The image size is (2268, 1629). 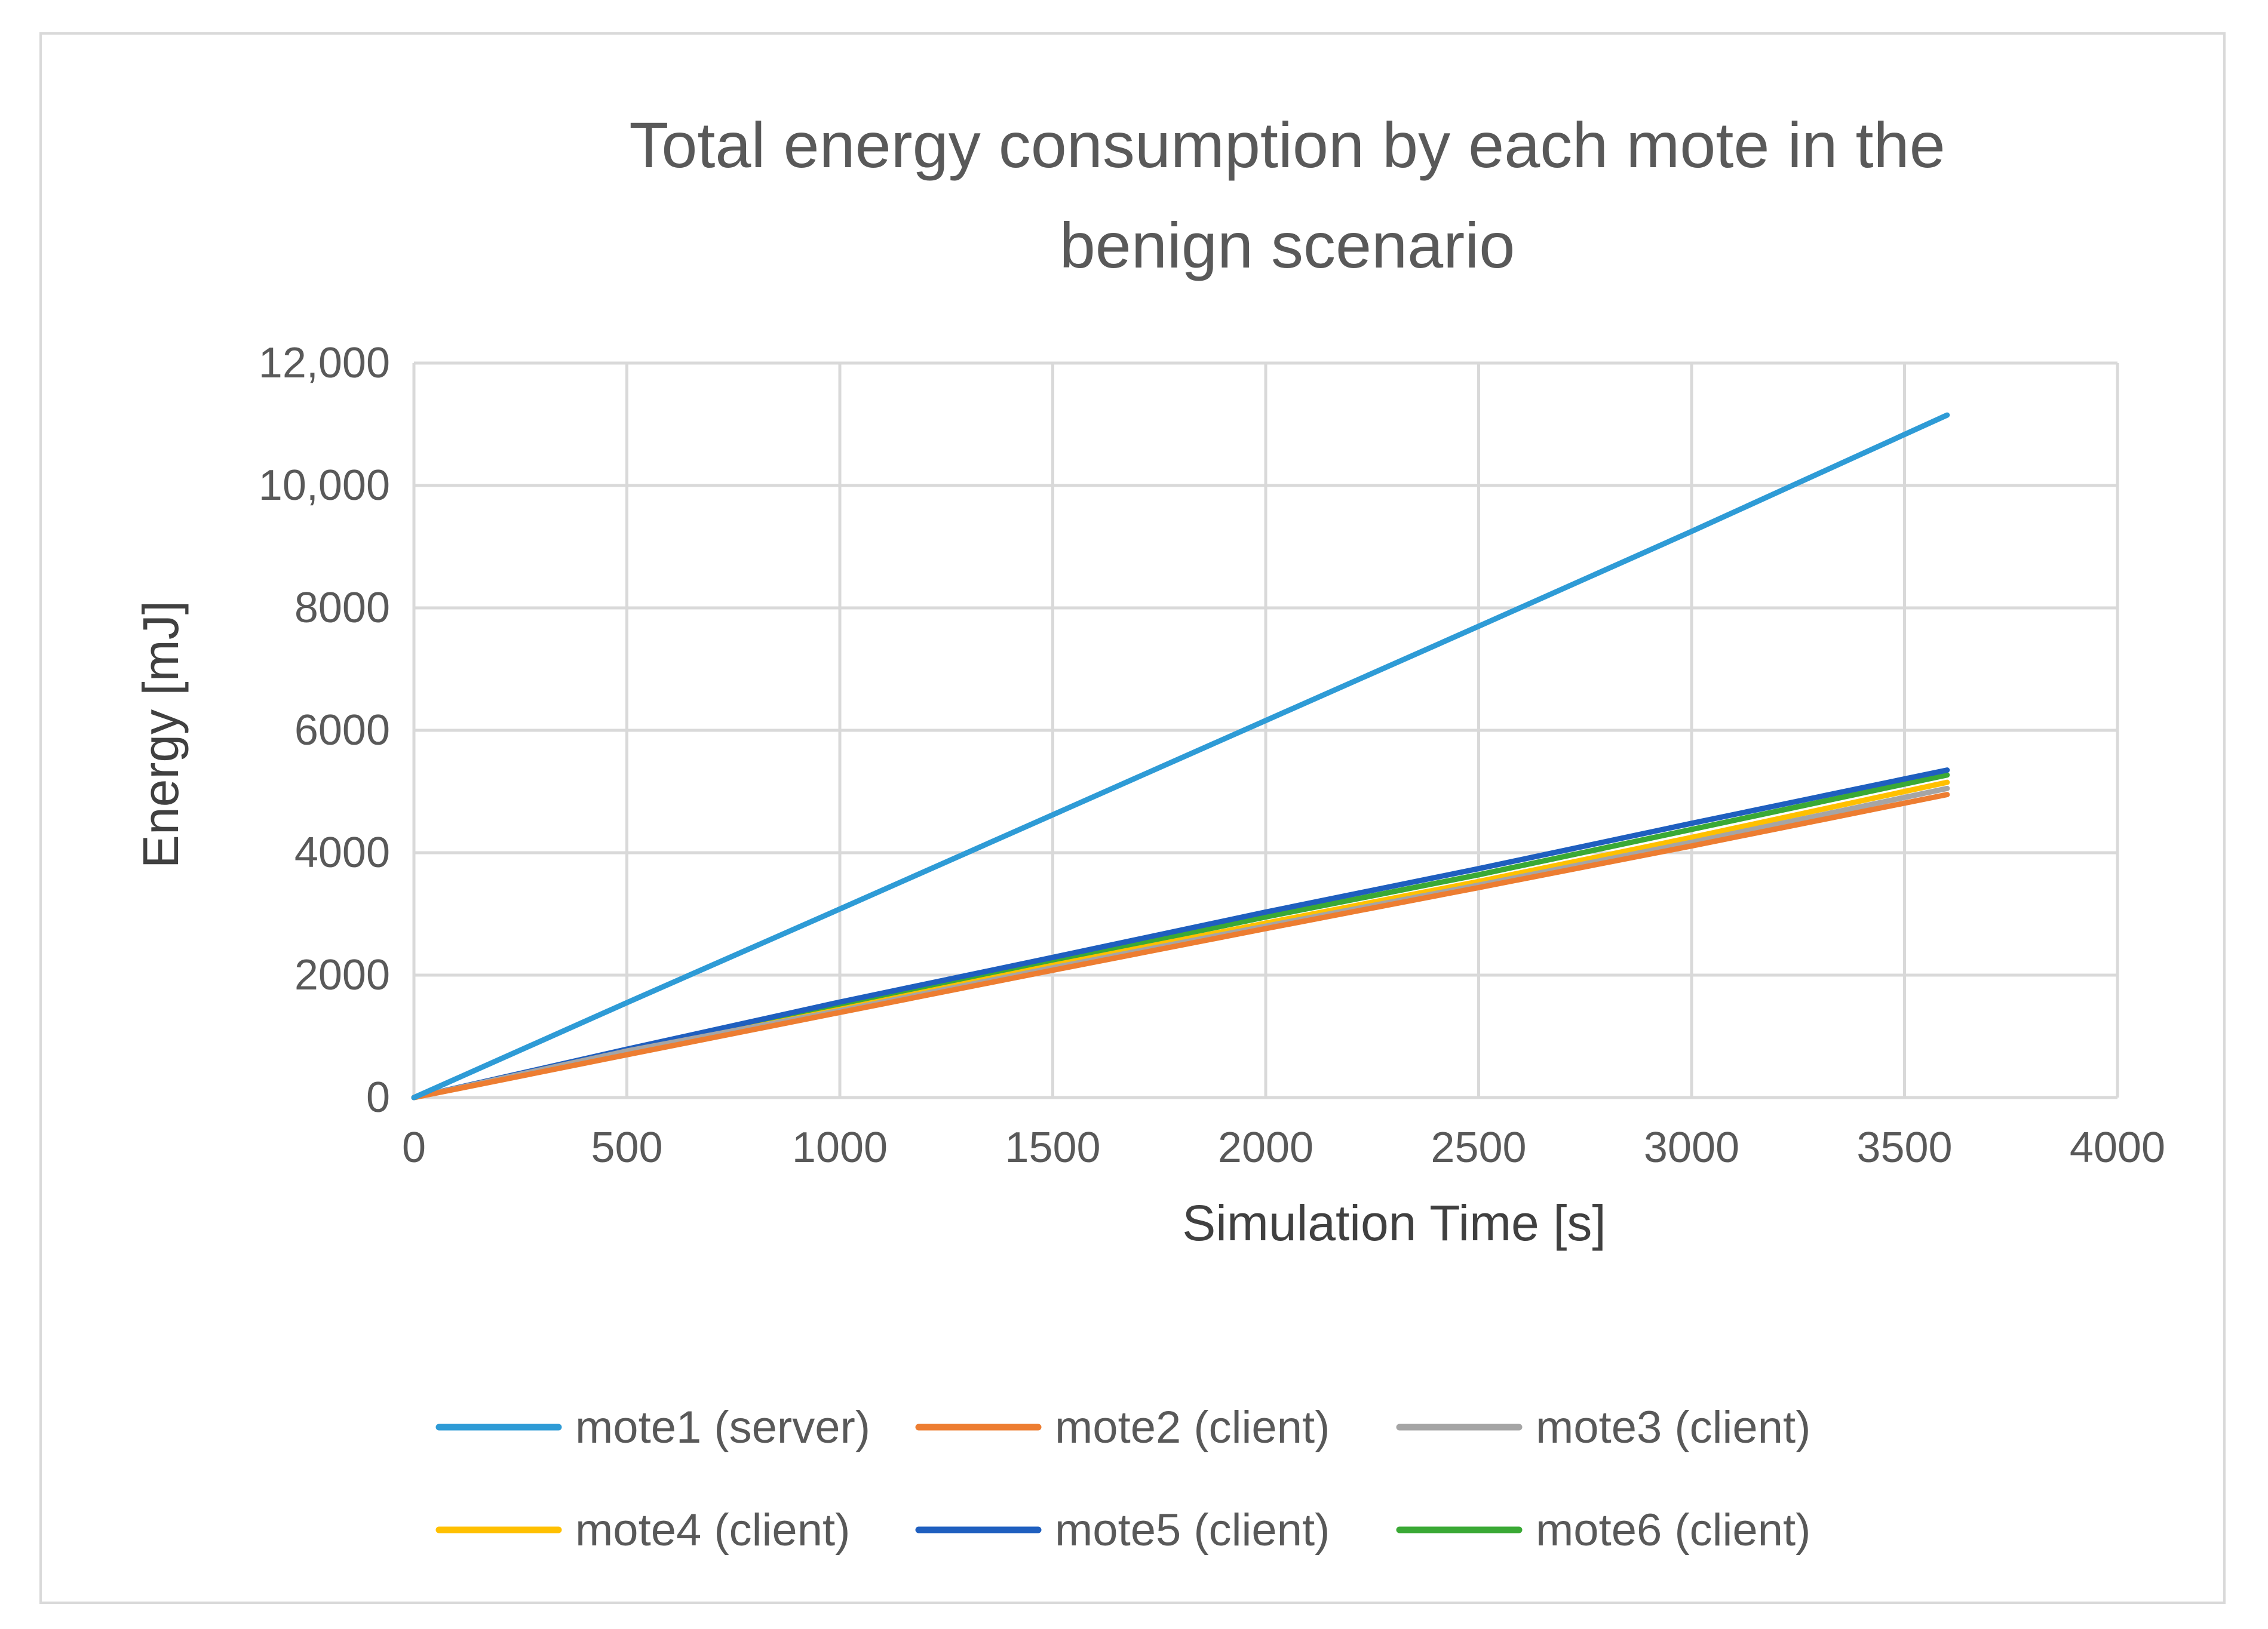 What do you see at coordinates (1394, 1223) in the screenshot?
I see `x-axis-title: Simulation Time [s]` at bounding box center [1394, 1223].